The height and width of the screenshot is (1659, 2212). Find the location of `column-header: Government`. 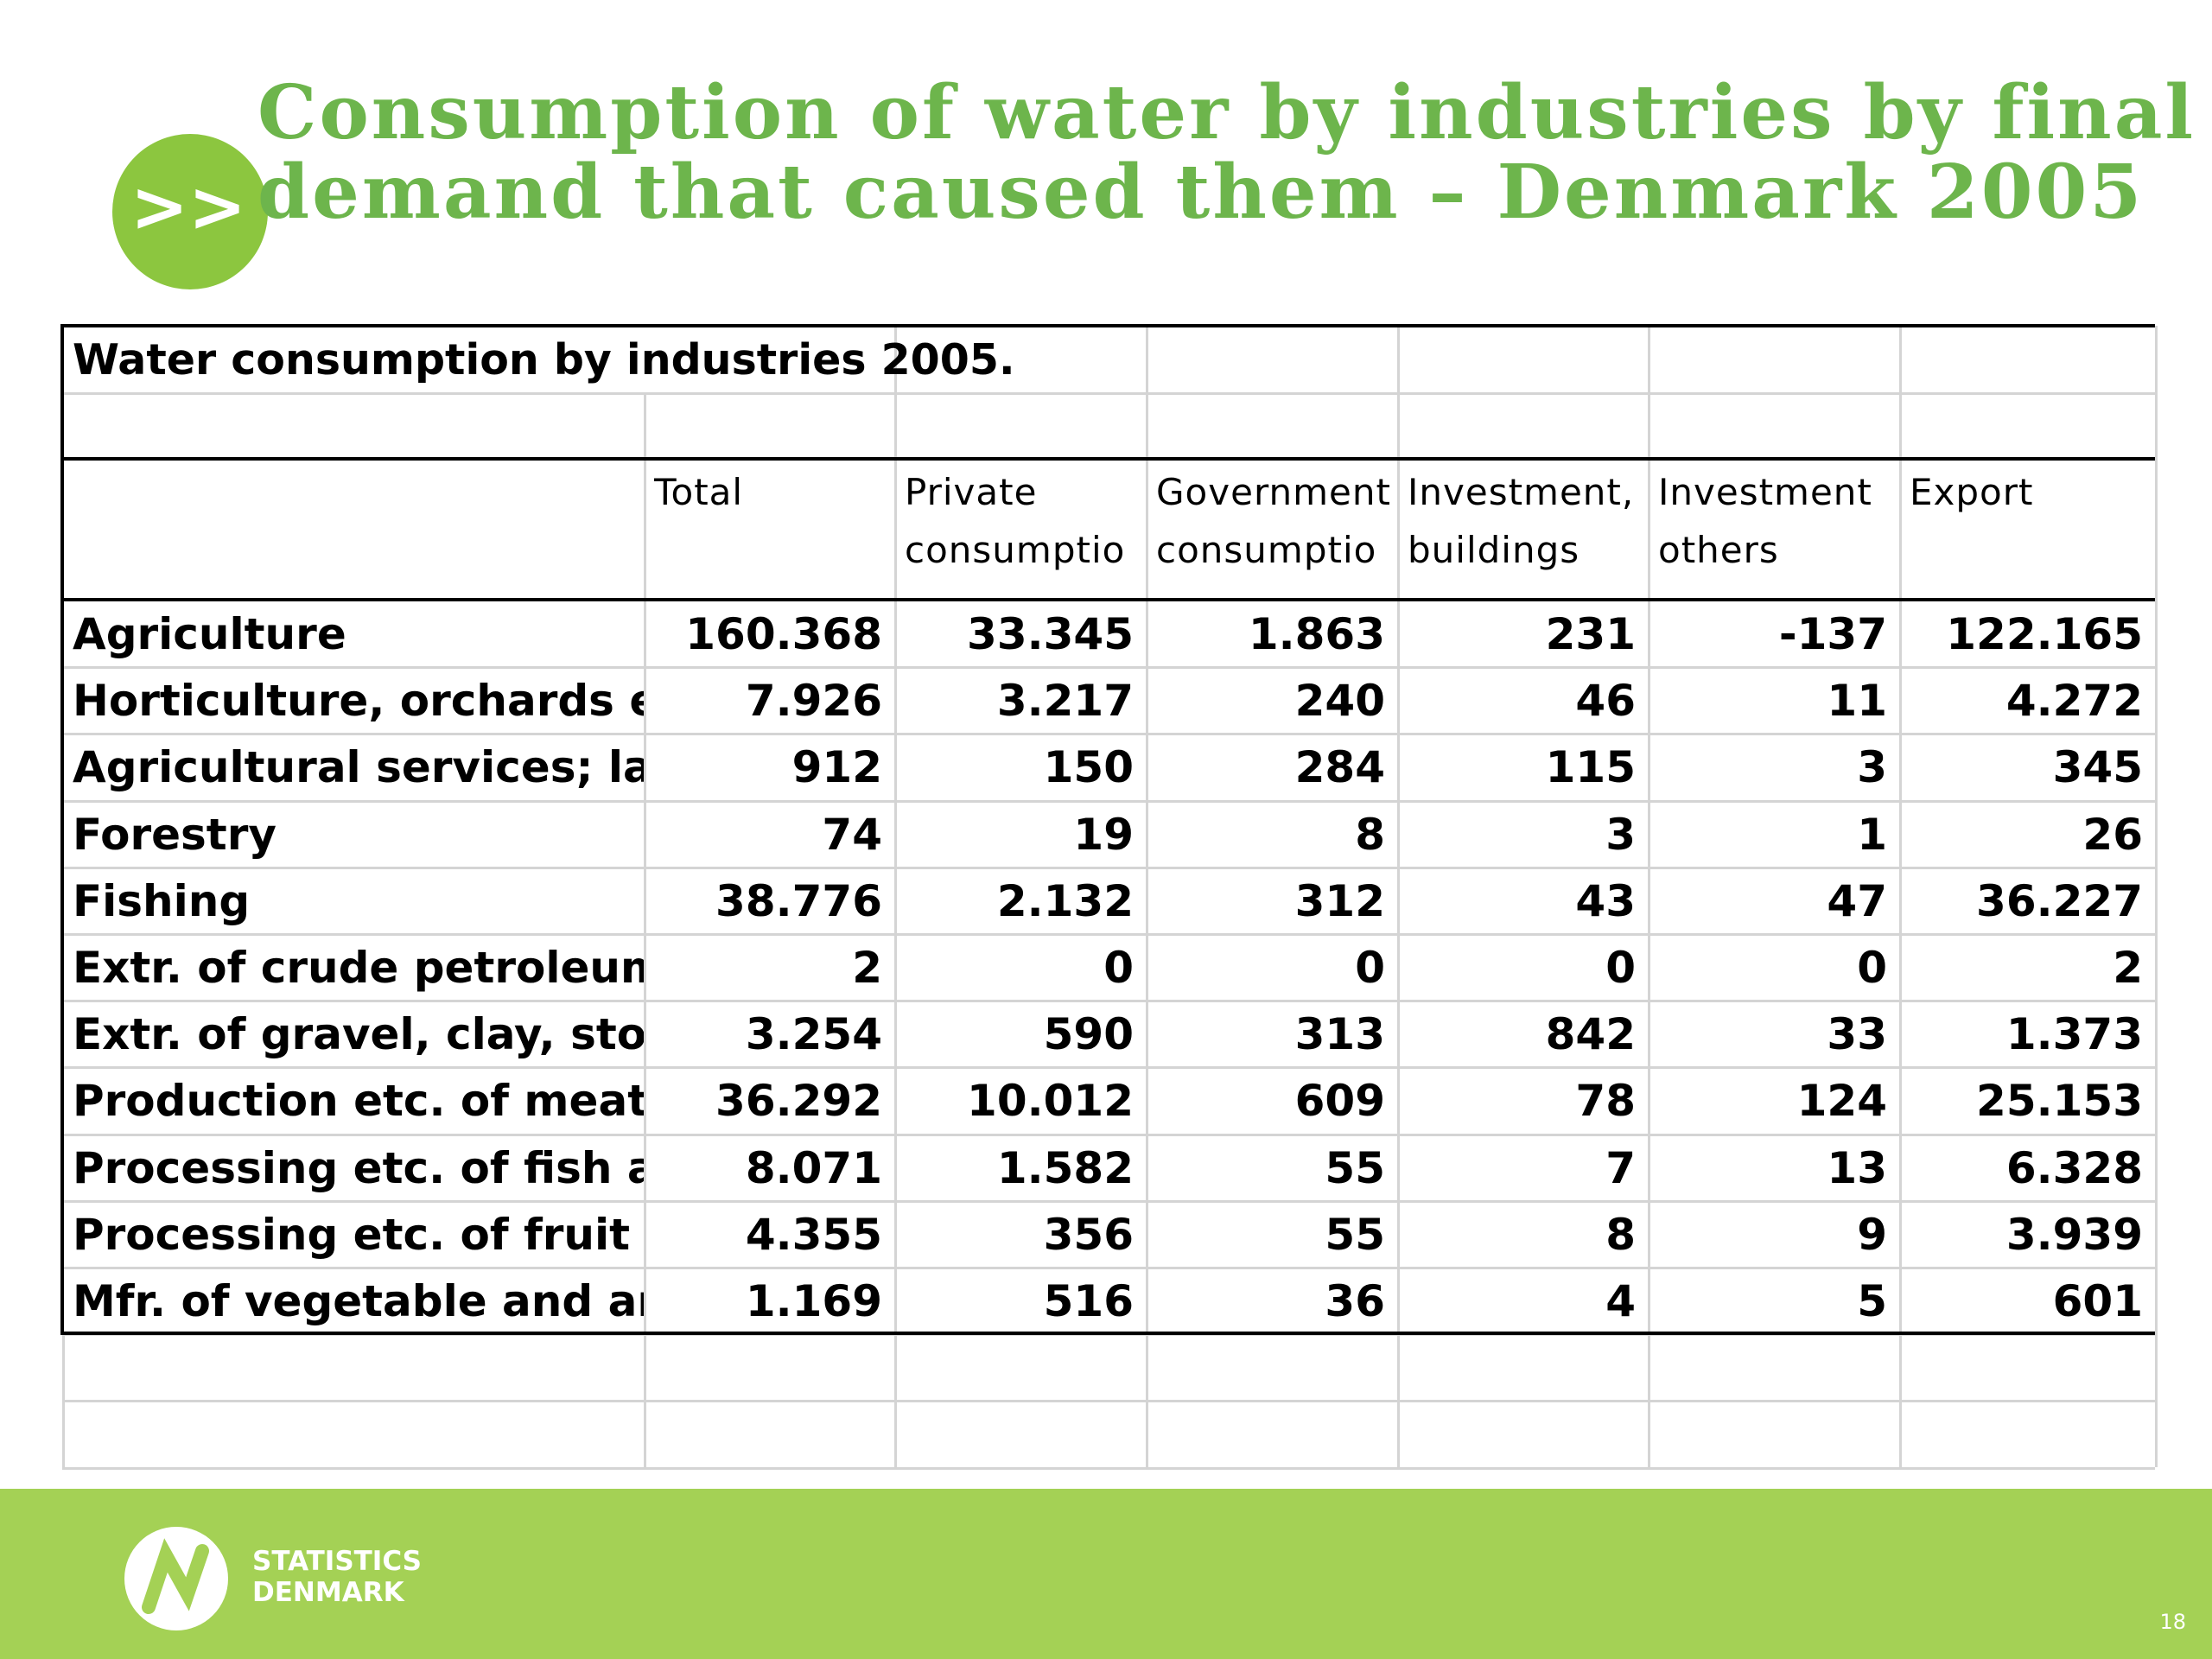

column-header: Government is located at coordinates (1273, 492).